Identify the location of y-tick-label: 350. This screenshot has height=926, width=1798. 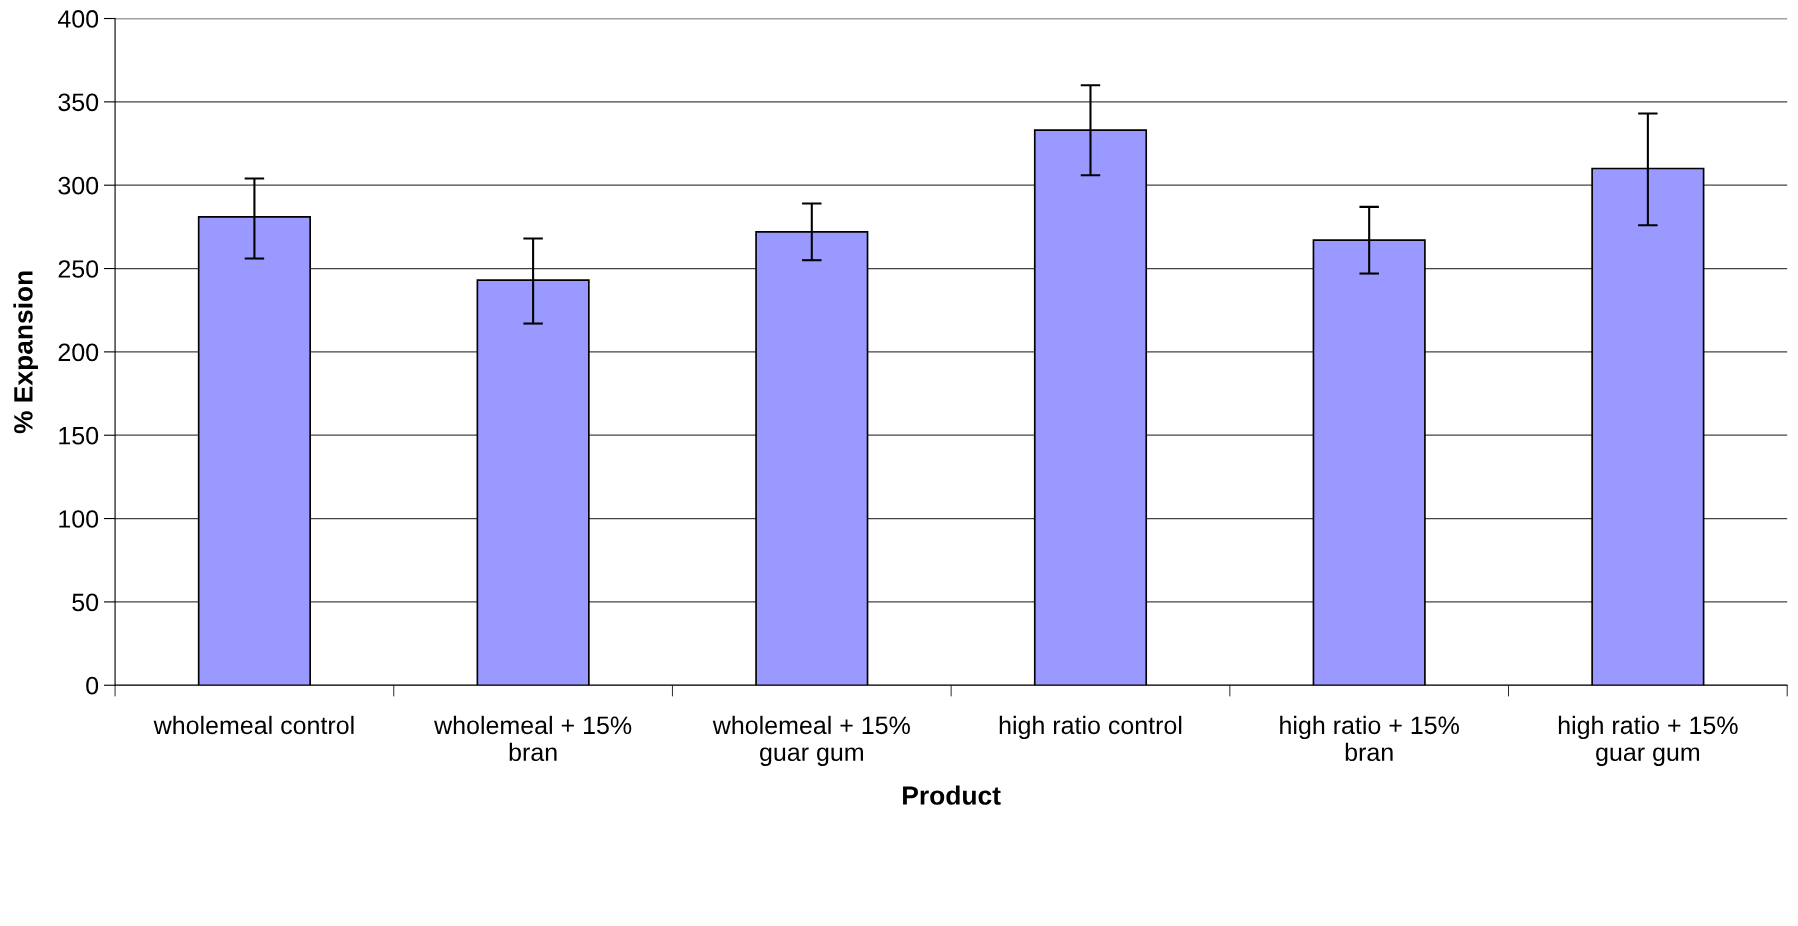
(78, 102).